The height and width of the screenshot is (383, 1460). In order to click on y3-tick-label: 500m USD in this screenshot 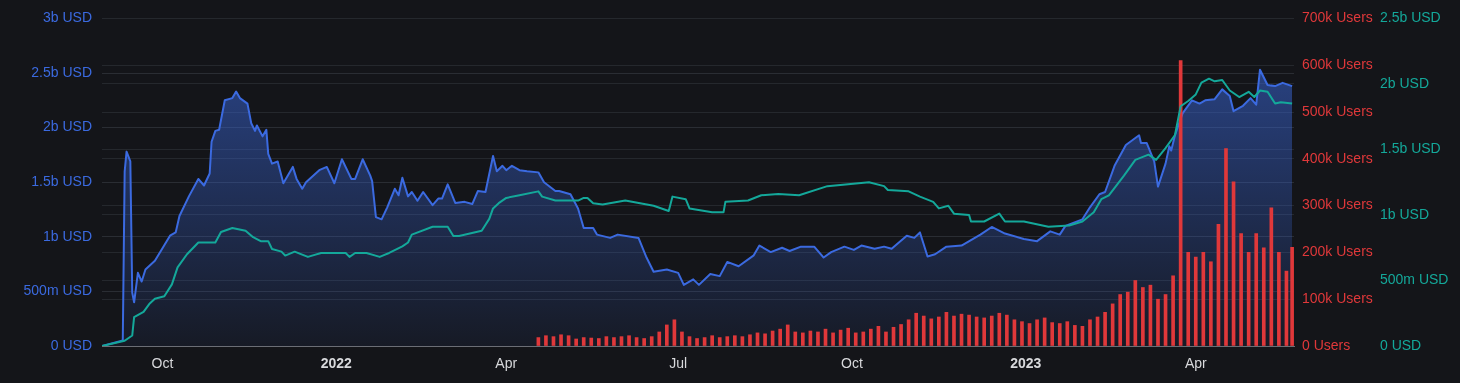, I will do `click(1414, 279)`.